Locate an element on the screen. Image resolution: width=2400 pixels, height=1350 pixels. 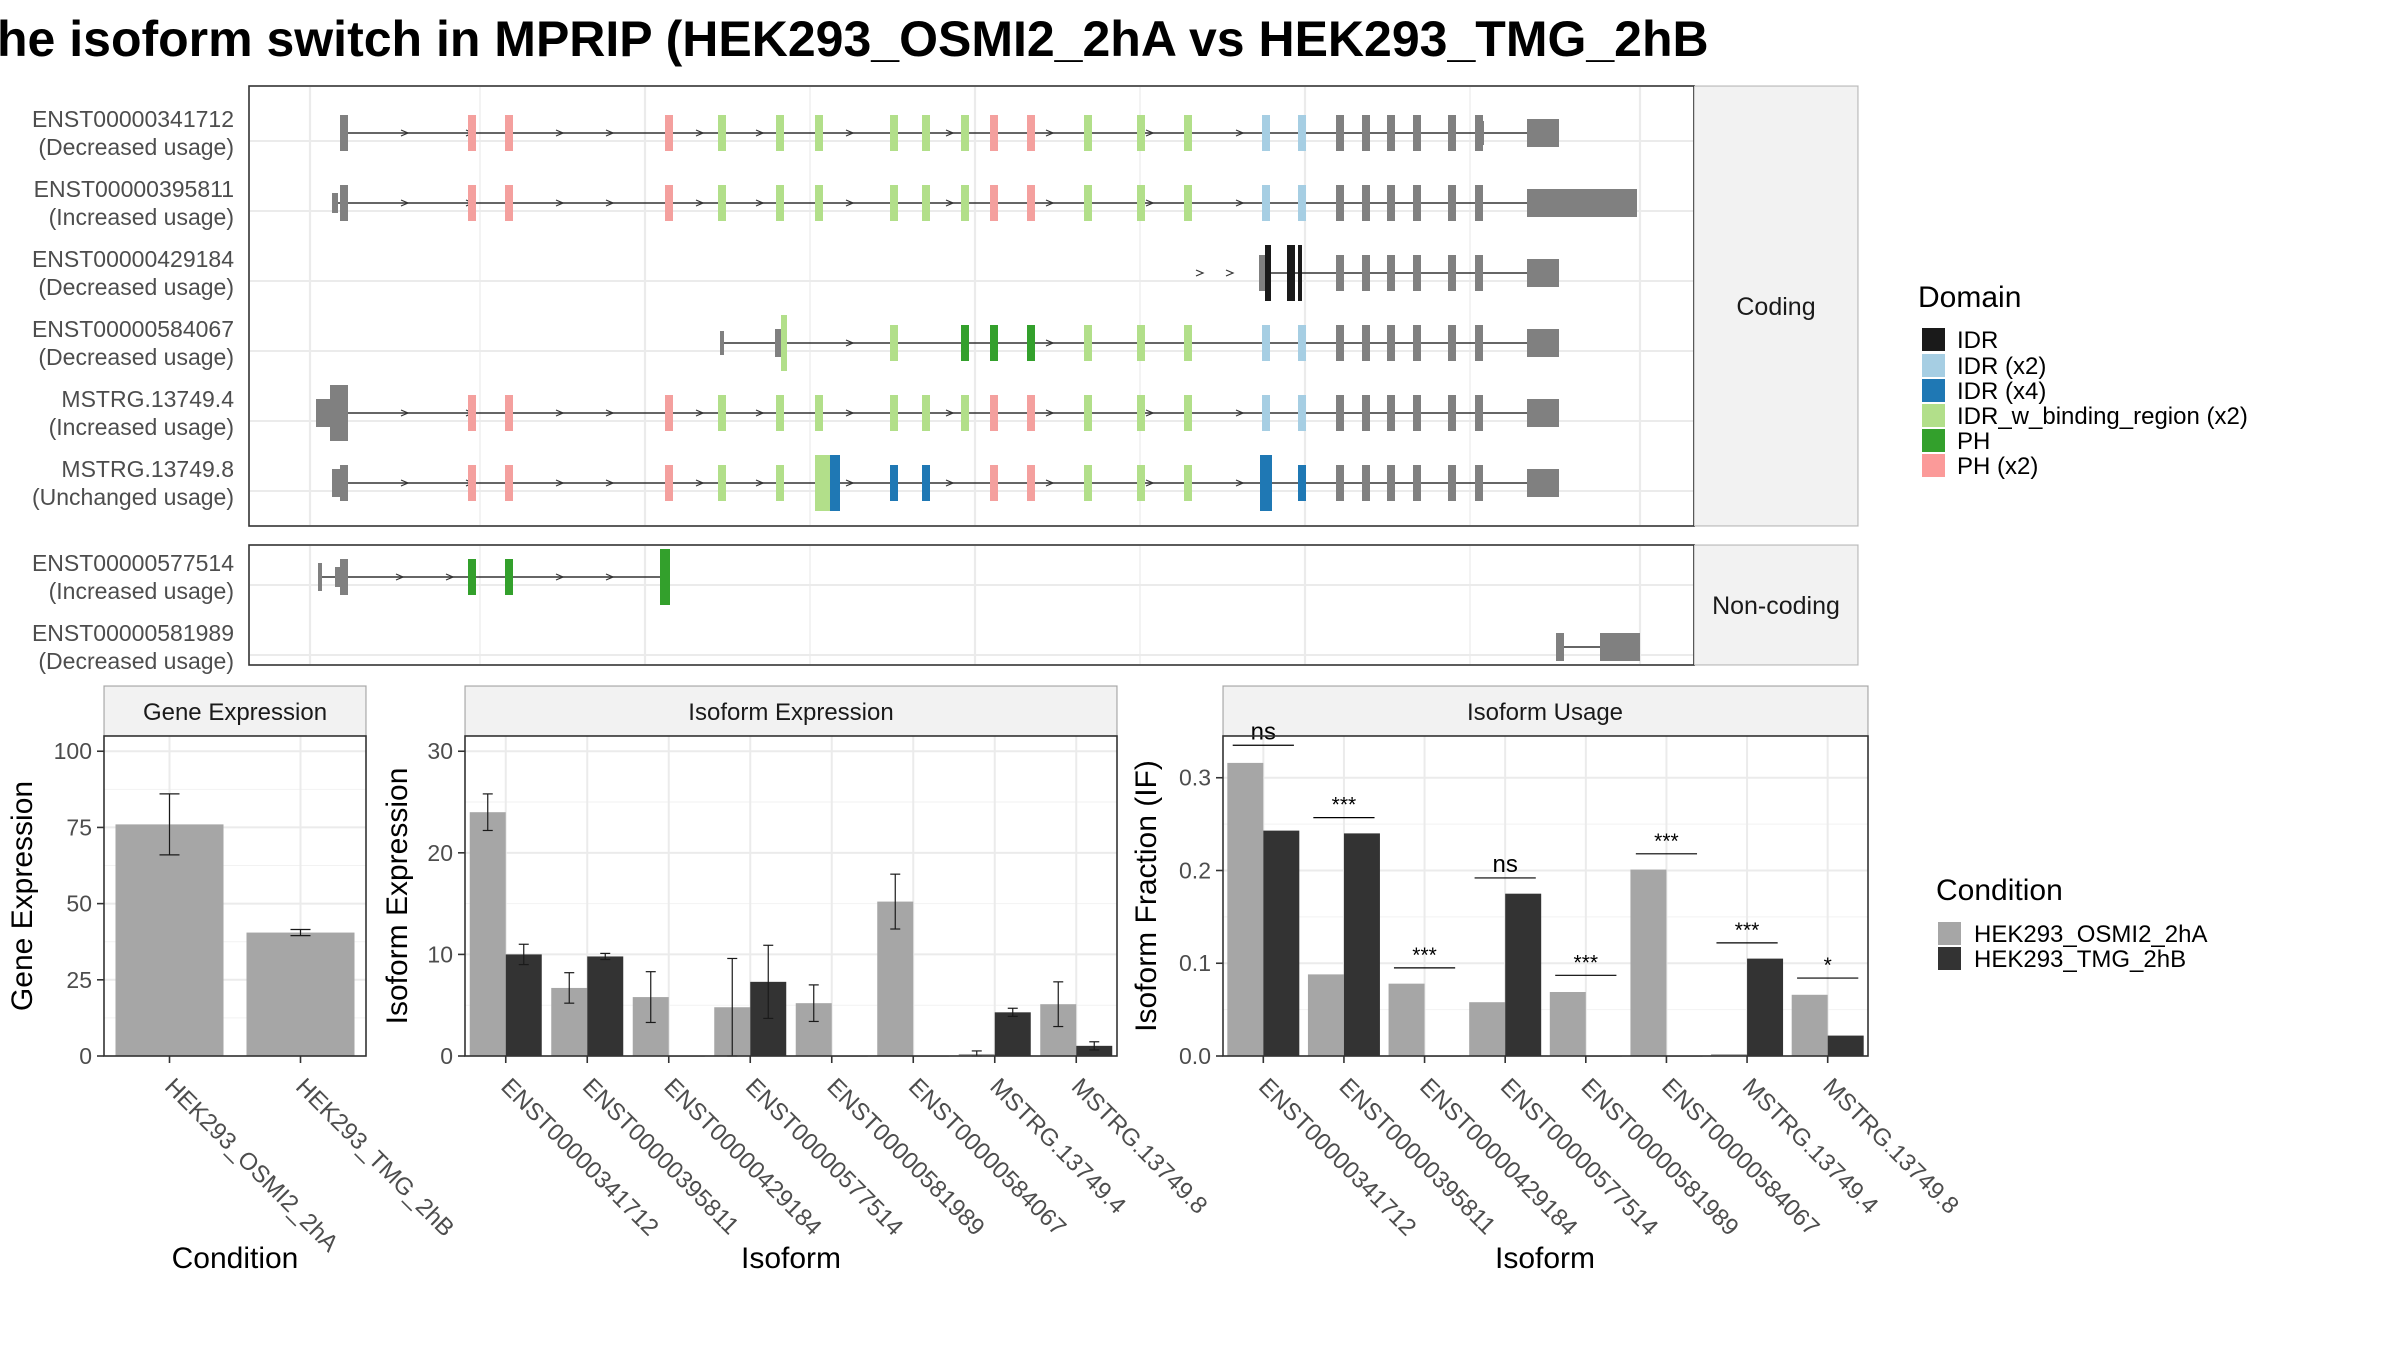
transcript-label-id: ENST00000395811 is located at coordinates (134, 189).